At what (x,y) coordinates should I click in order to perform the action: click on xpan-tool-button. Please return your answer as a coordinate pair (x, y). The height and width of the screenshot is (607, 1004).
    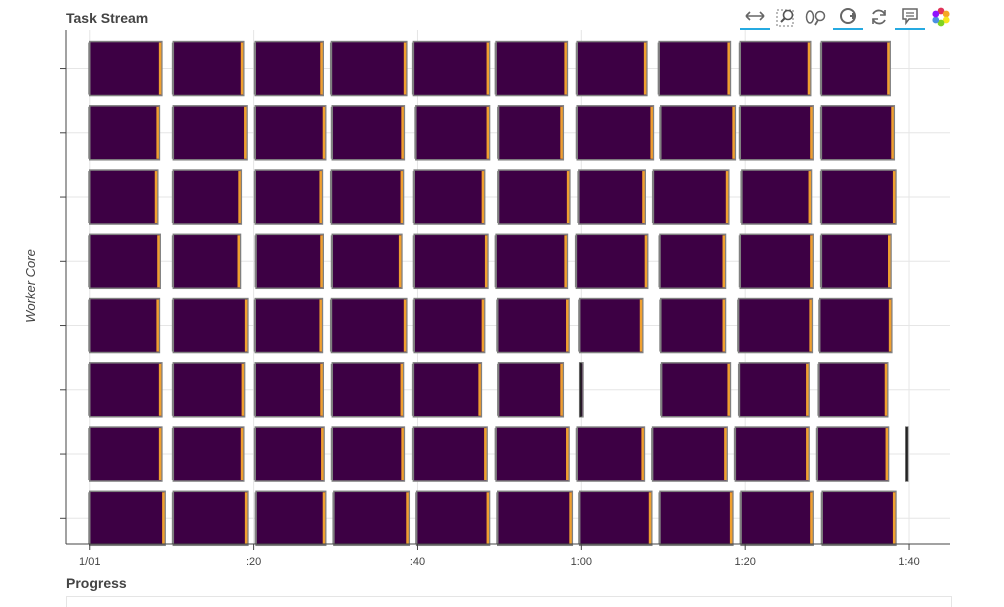
    Looking at the image, I should click on (755, 17).